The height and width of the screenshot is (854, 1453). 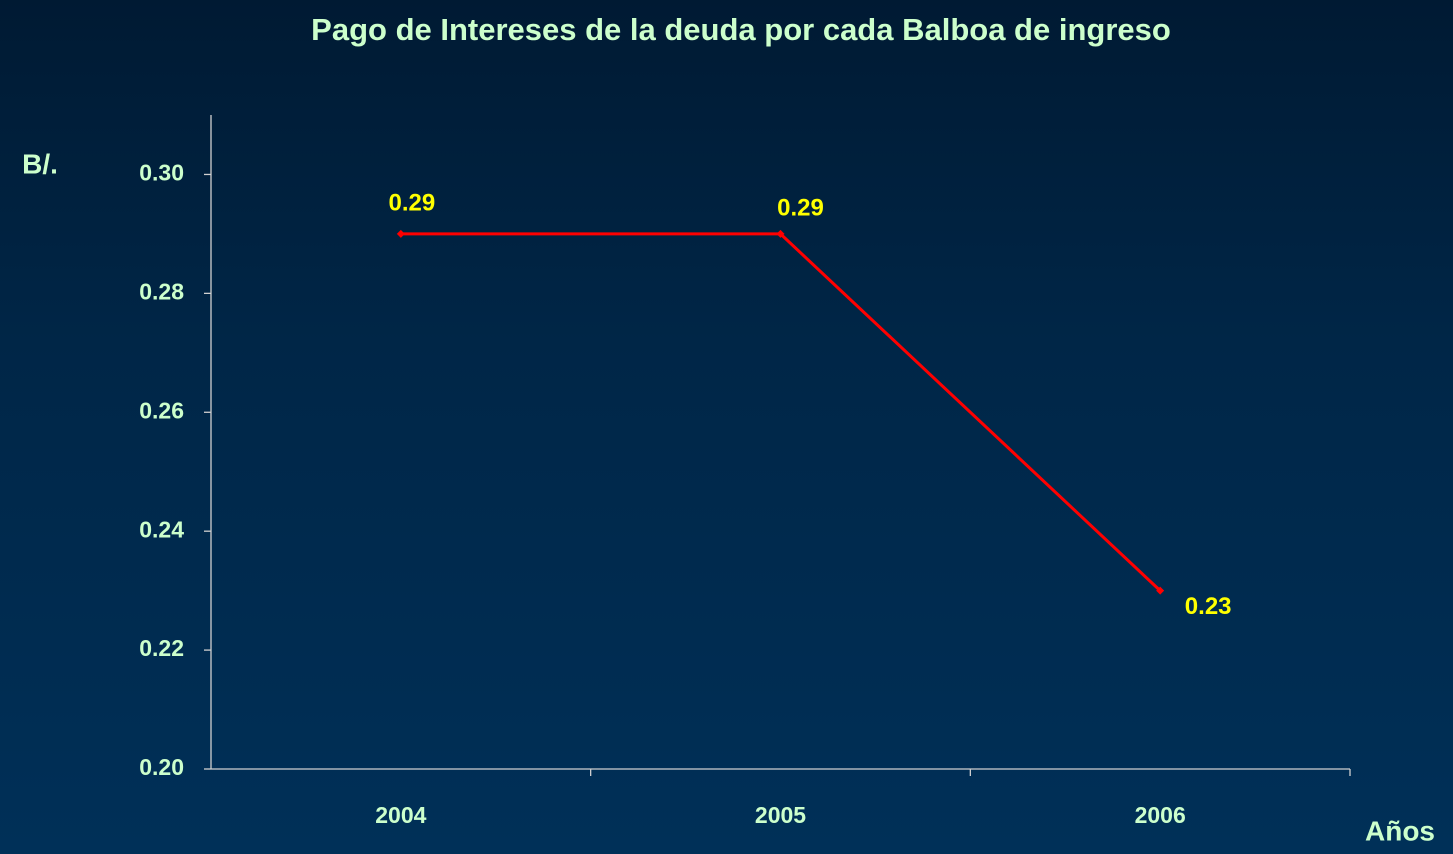 What do you see at coordinates (161, 648) in the screenshot?
I see `y-tick-label: 0.22` at bounding box center [161, 648].